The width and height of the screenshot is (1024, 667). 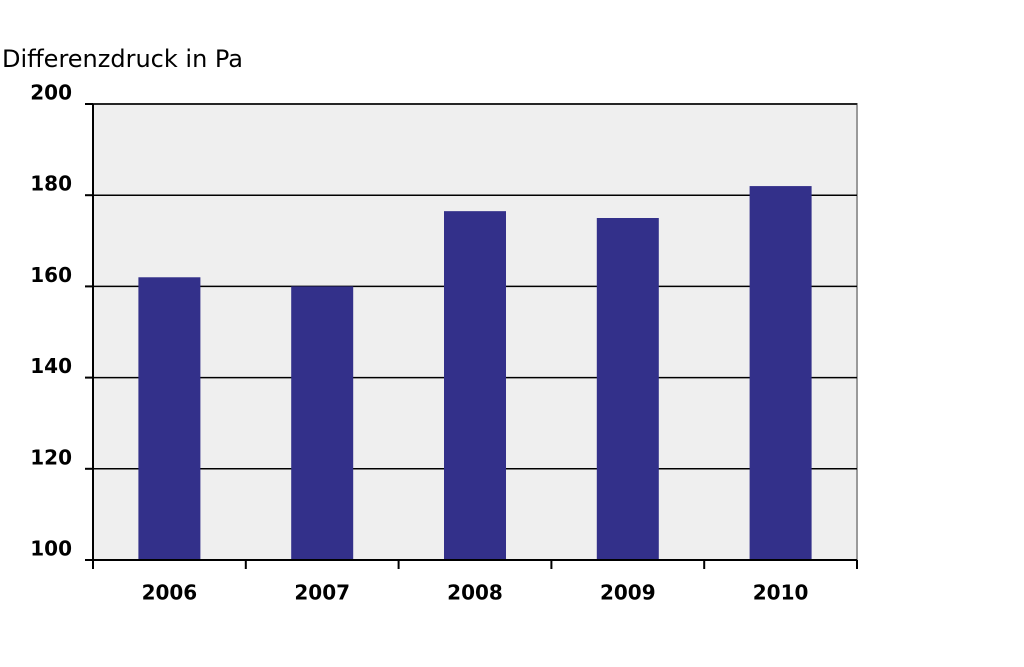 I want to click on y-tick-label: 120, so click(x=51, y=457).